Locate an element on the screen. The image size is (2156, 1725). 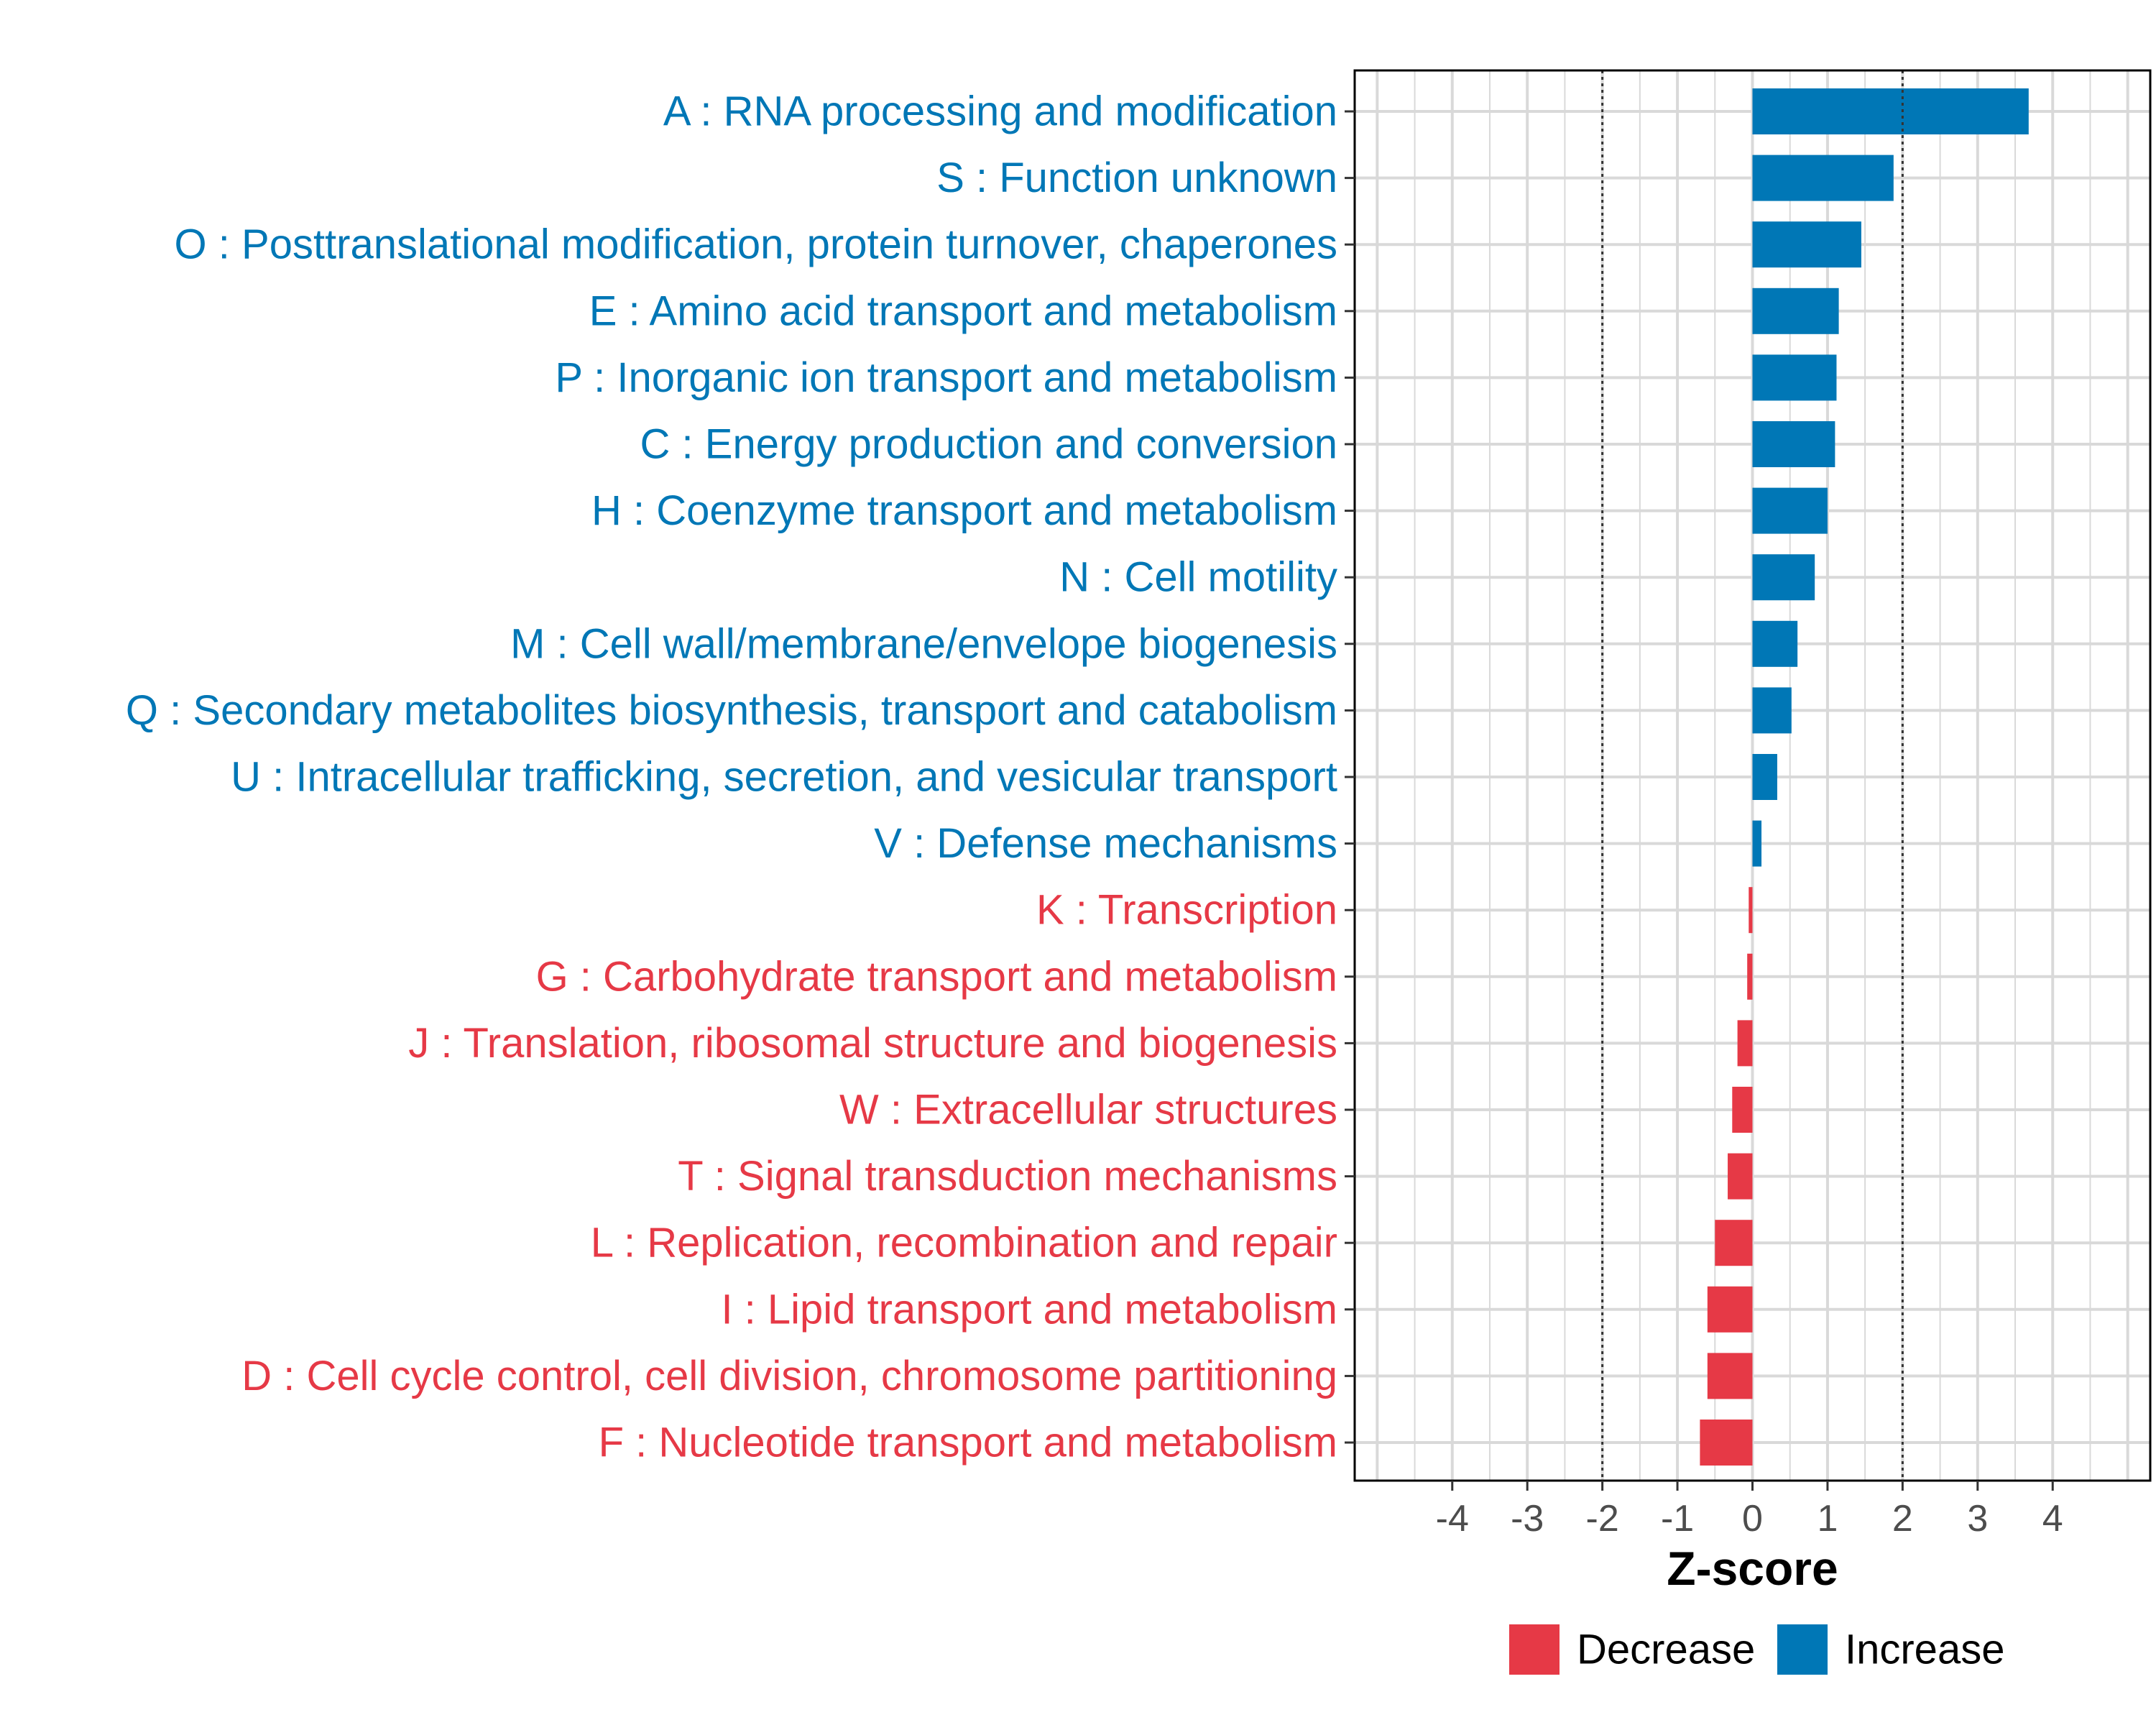
category-label: T : Signal transduction mechanisms is located at coordinates (1007, 1176).